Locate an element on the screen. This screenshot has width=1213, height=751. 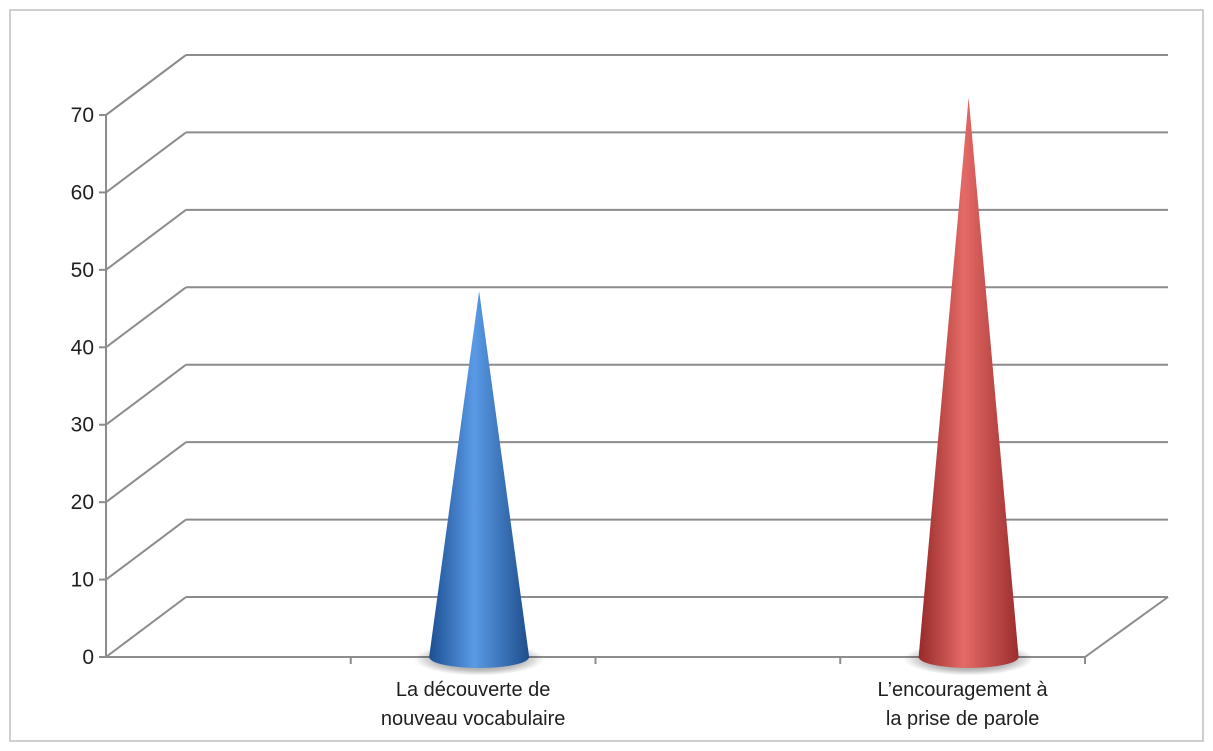
x-category-label-line: nouveau vocabulaire is located at coordinates (473, 719).